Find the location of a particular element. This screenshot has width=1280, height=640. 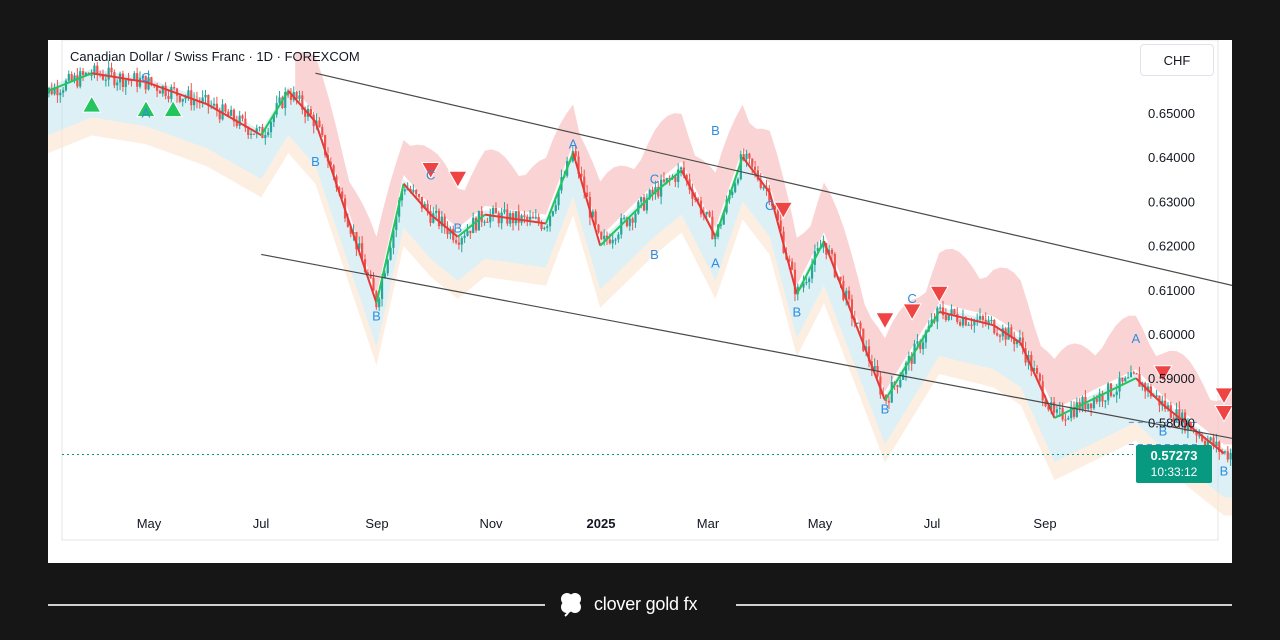

sell-signal-triangle is located at coordinates (430, 170).